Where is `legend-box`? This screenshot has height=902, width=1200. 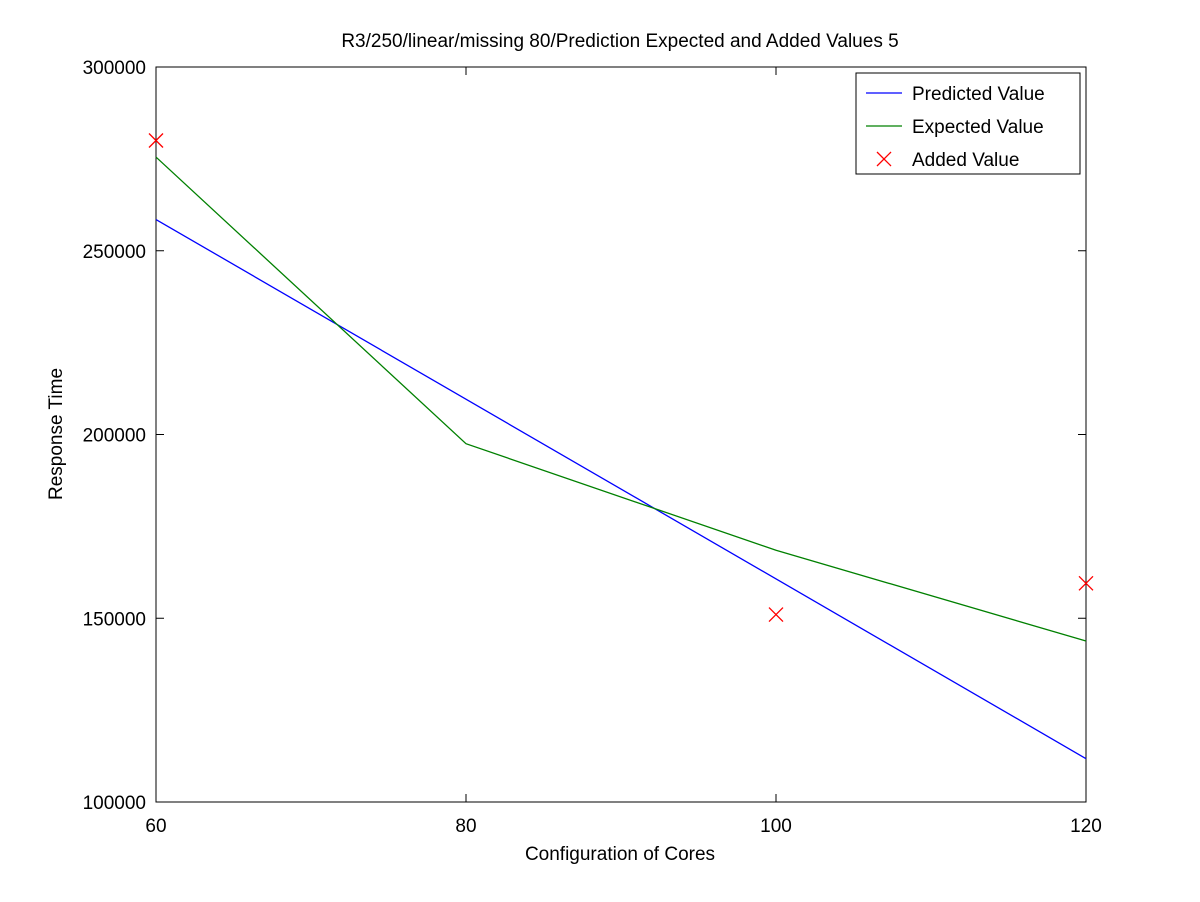
legend-box is located at coordinates (968, 123).